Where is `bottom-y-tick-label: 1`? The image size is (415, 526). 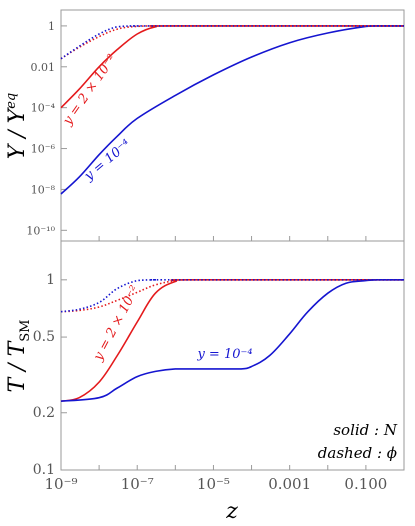
bottom-y-tick-label: 1 is located at coordinates (50, 280).